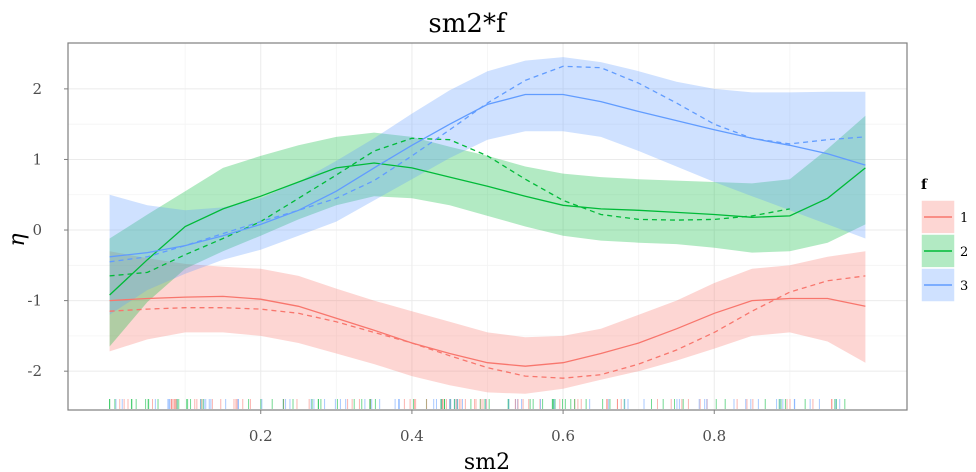 The width and height of the screenshot is (976, 472). Describe the element at coordinates (34, 301) in the screenshot. I see `y-tick-label: -1` at that location.